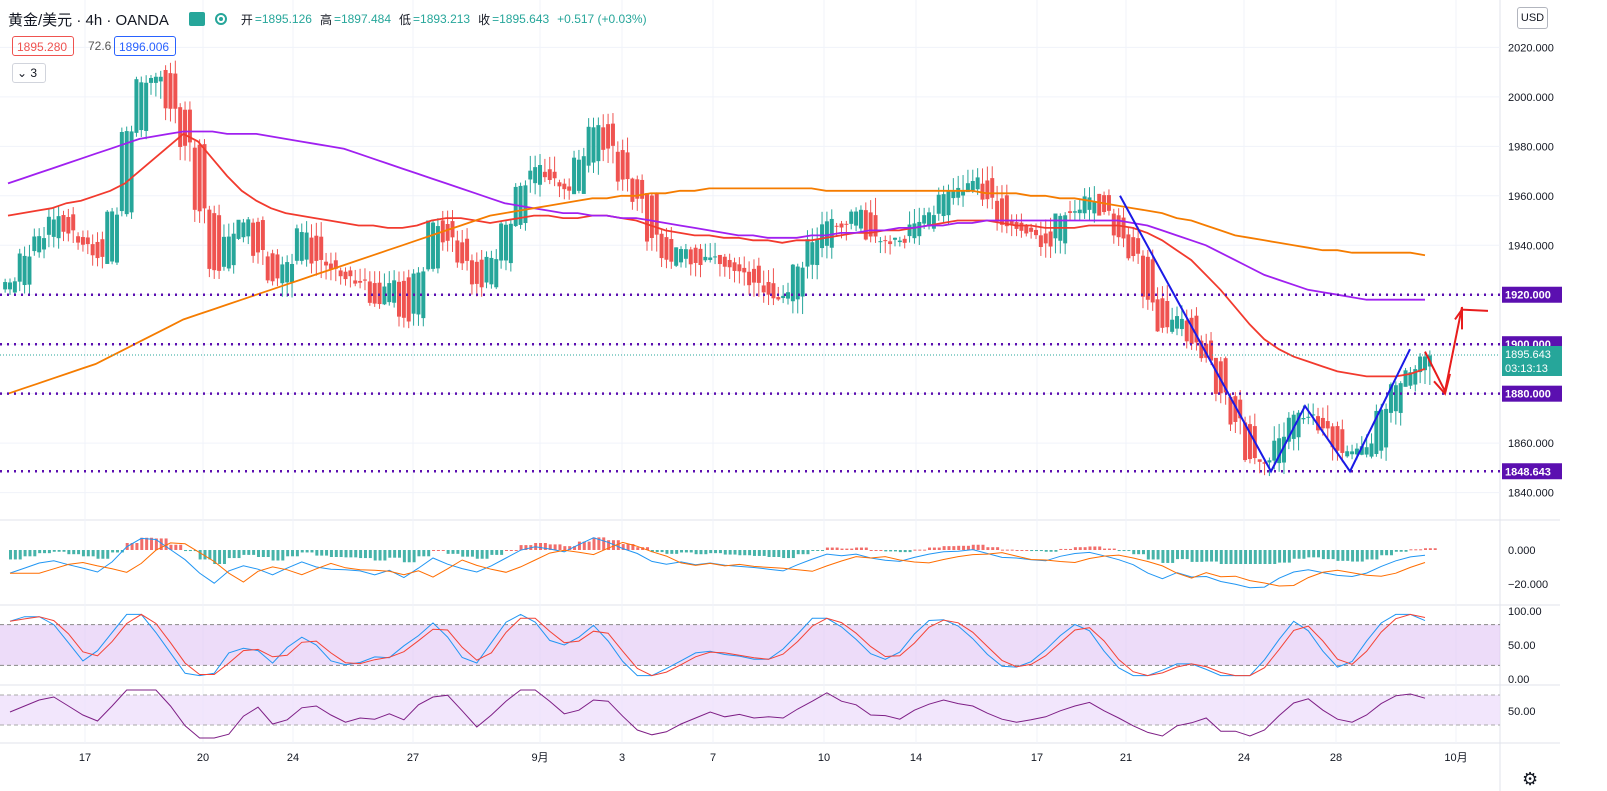  What do you see at coordinates (1532, 18) in the screenshot?
I see `currency-button: USD` at bounding box center [1532, 18].